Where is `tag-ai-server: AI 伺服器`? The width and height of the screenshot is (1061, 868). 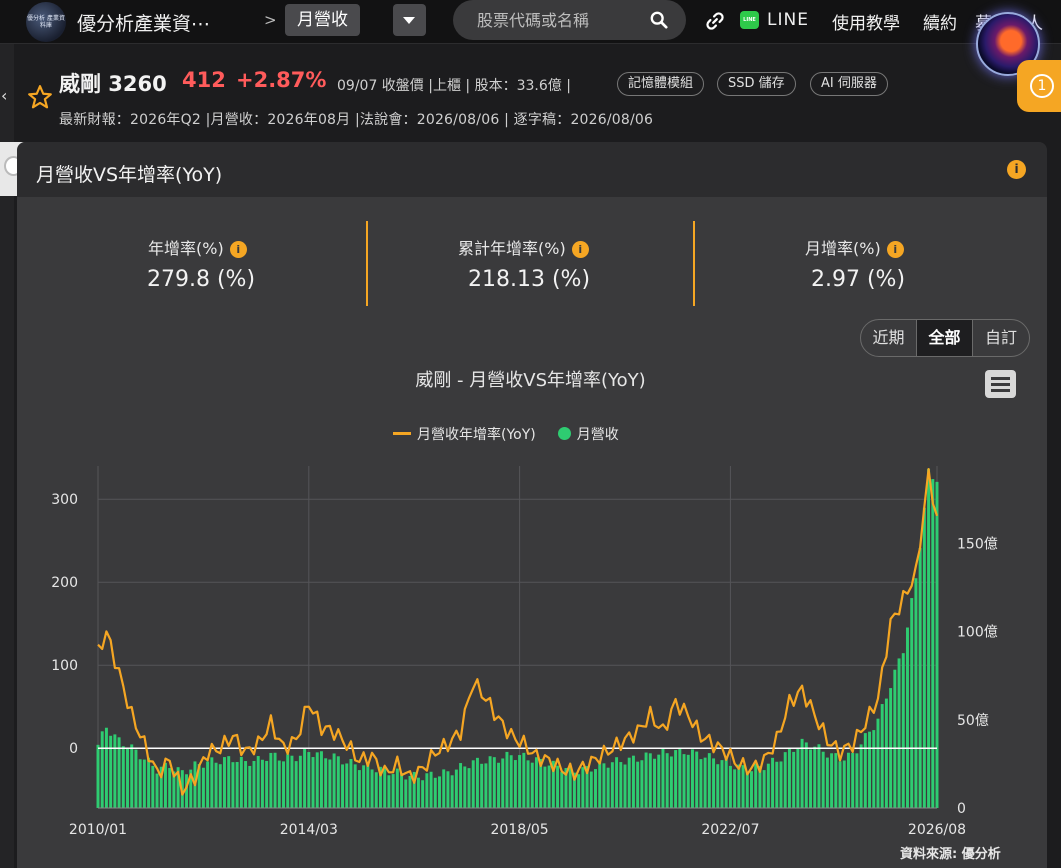 tag-ai-server: AI 伺服器 is located at coordinates (849, 84).